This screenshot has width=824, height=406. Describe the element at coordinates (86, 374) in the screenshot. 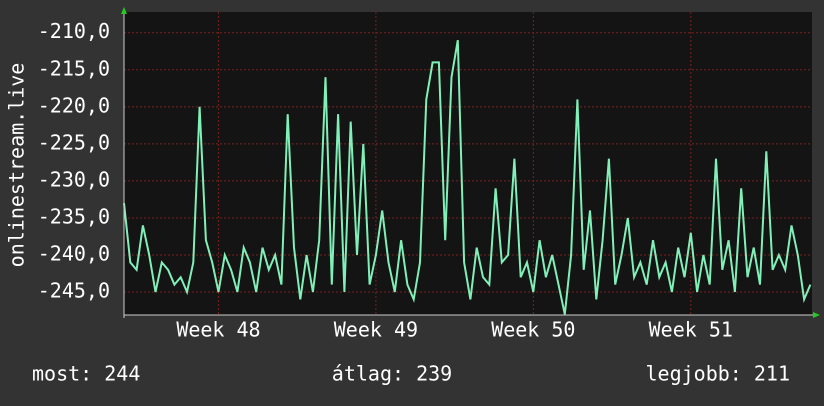

I see `footer-current: most: 244` at that location.